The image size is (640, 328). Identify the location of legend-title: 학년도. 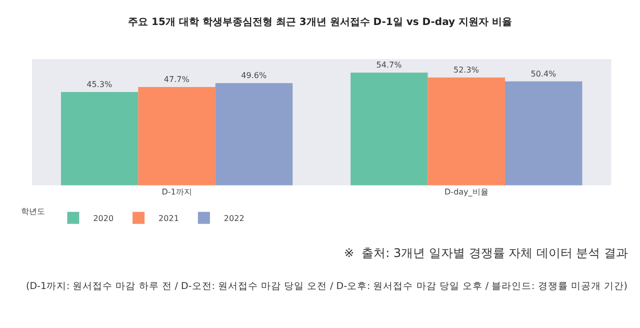
(33, 211).